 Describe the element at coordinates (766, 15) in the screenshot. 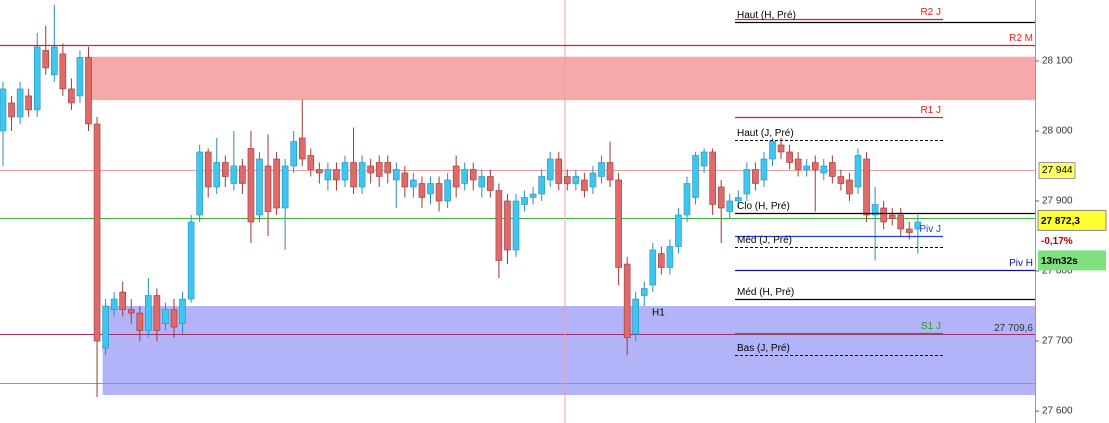

I see `level-label: Haut (H, Pré)` at that location.